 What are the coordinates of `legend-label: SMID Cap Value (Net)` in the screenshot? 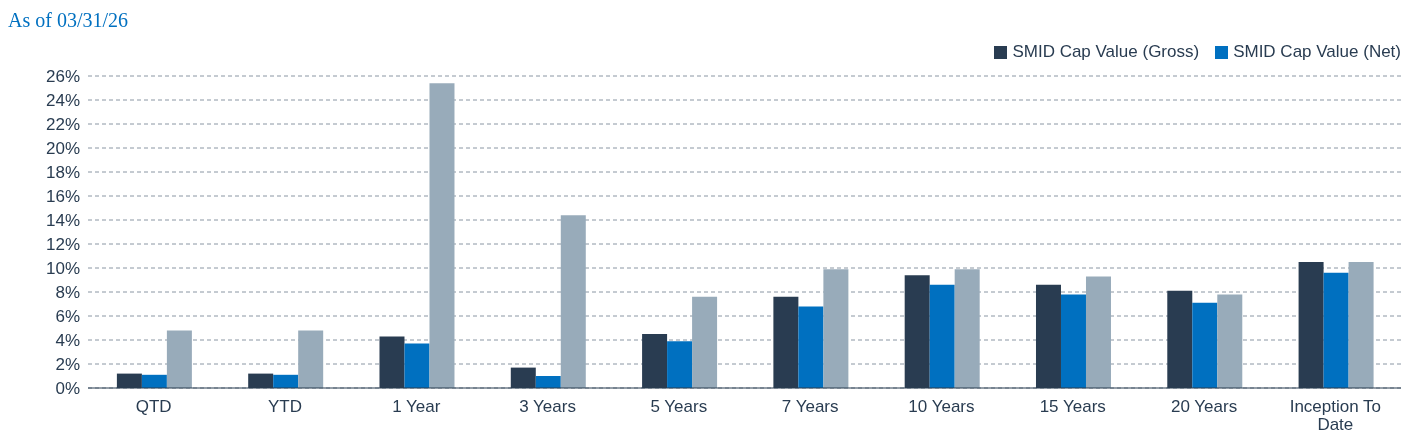 It's located at (1317, 52).